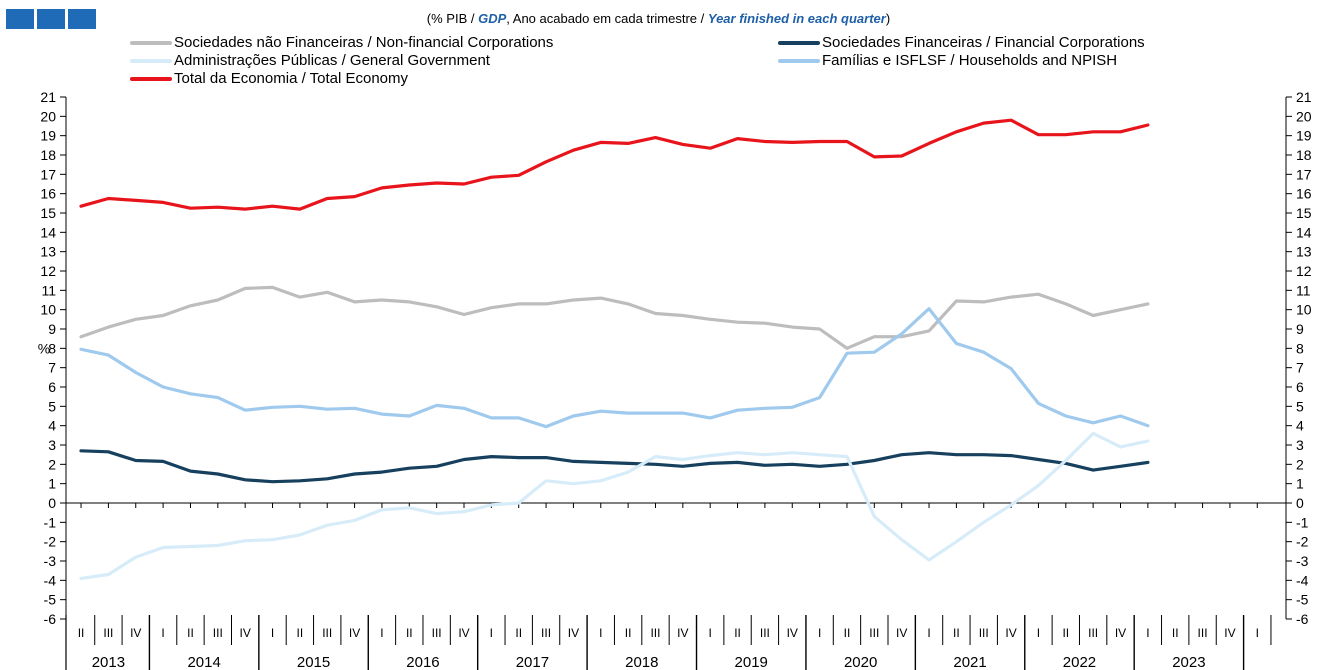 The width and height of the screenshot is (1317, 670). I want to click on y-tick-label-right: -5, so click(1302, 600).